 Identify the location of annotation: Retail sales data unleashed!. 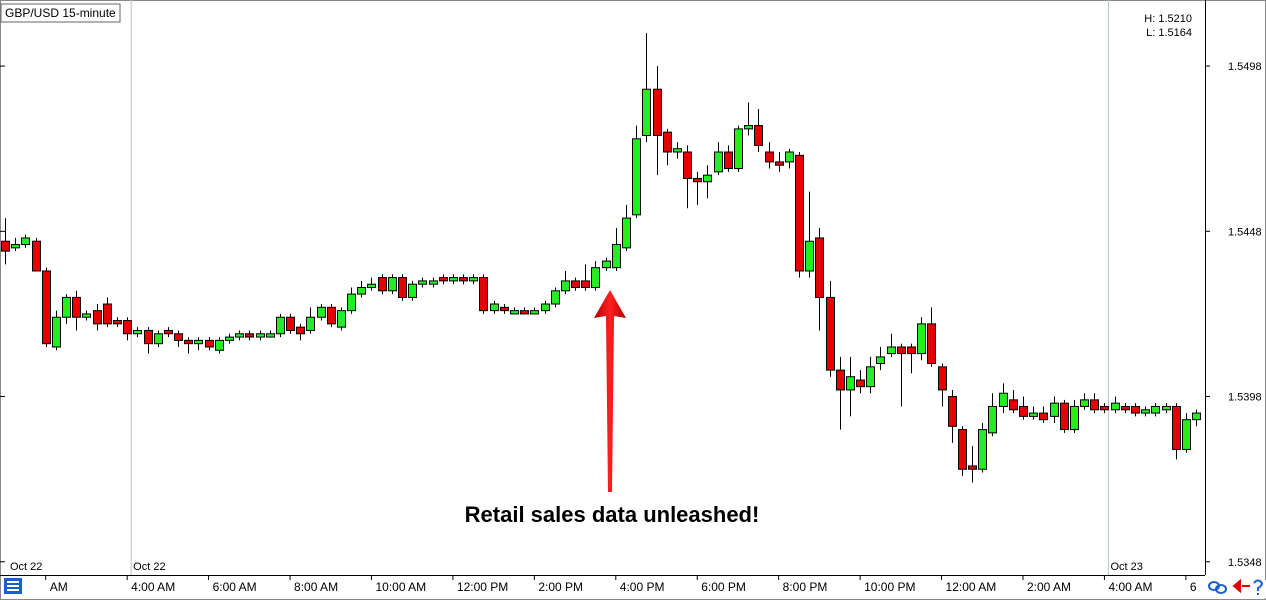
(612, 514).